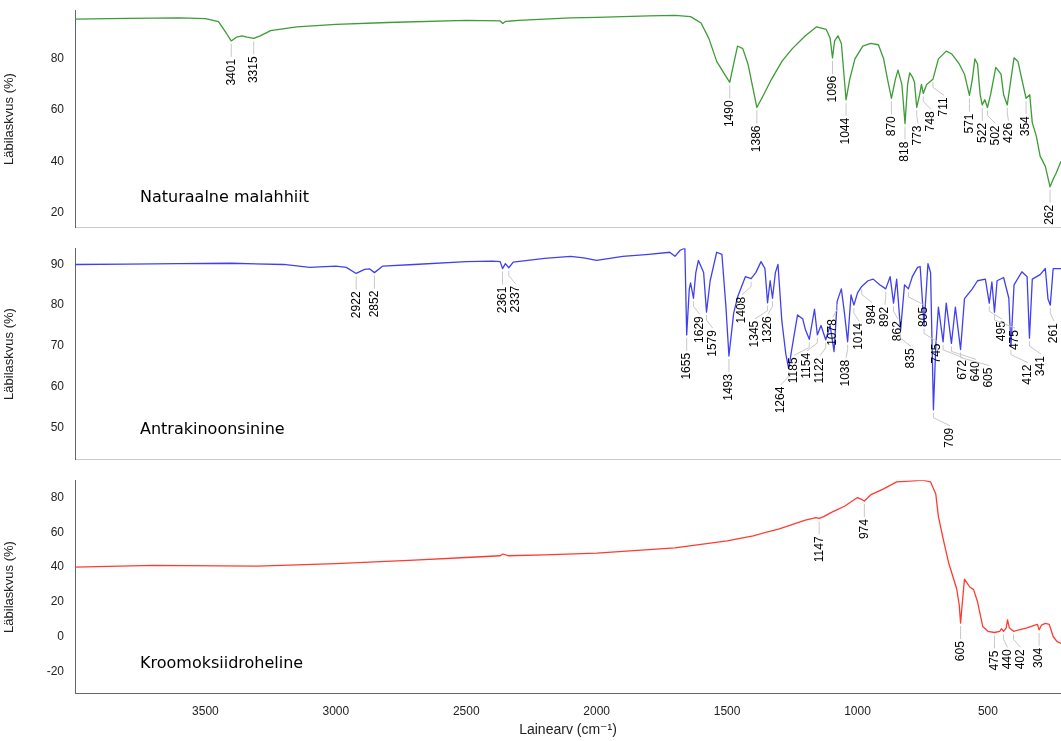  I want to click on annotation: 984, so click(871, 314).